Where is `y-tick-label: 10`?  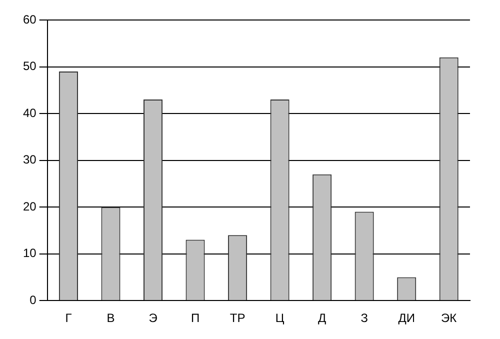 y-tick-label: 10 is located at coordinates (29, 253).